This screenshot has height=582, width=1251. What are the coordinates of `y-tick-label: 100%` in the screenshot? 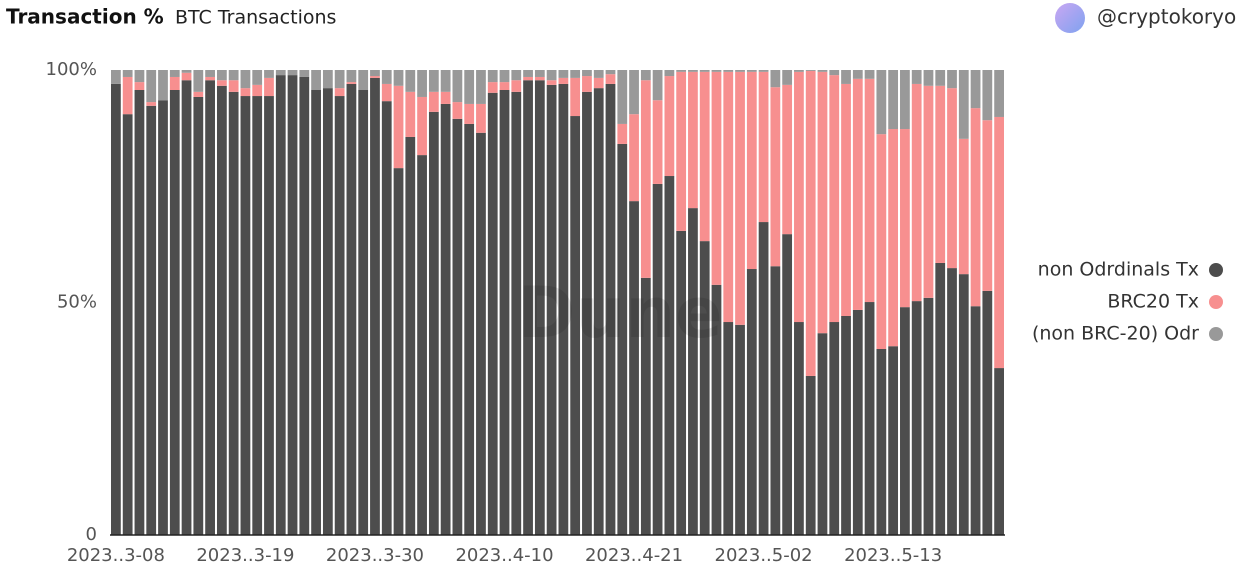 It's located at (71, 69).